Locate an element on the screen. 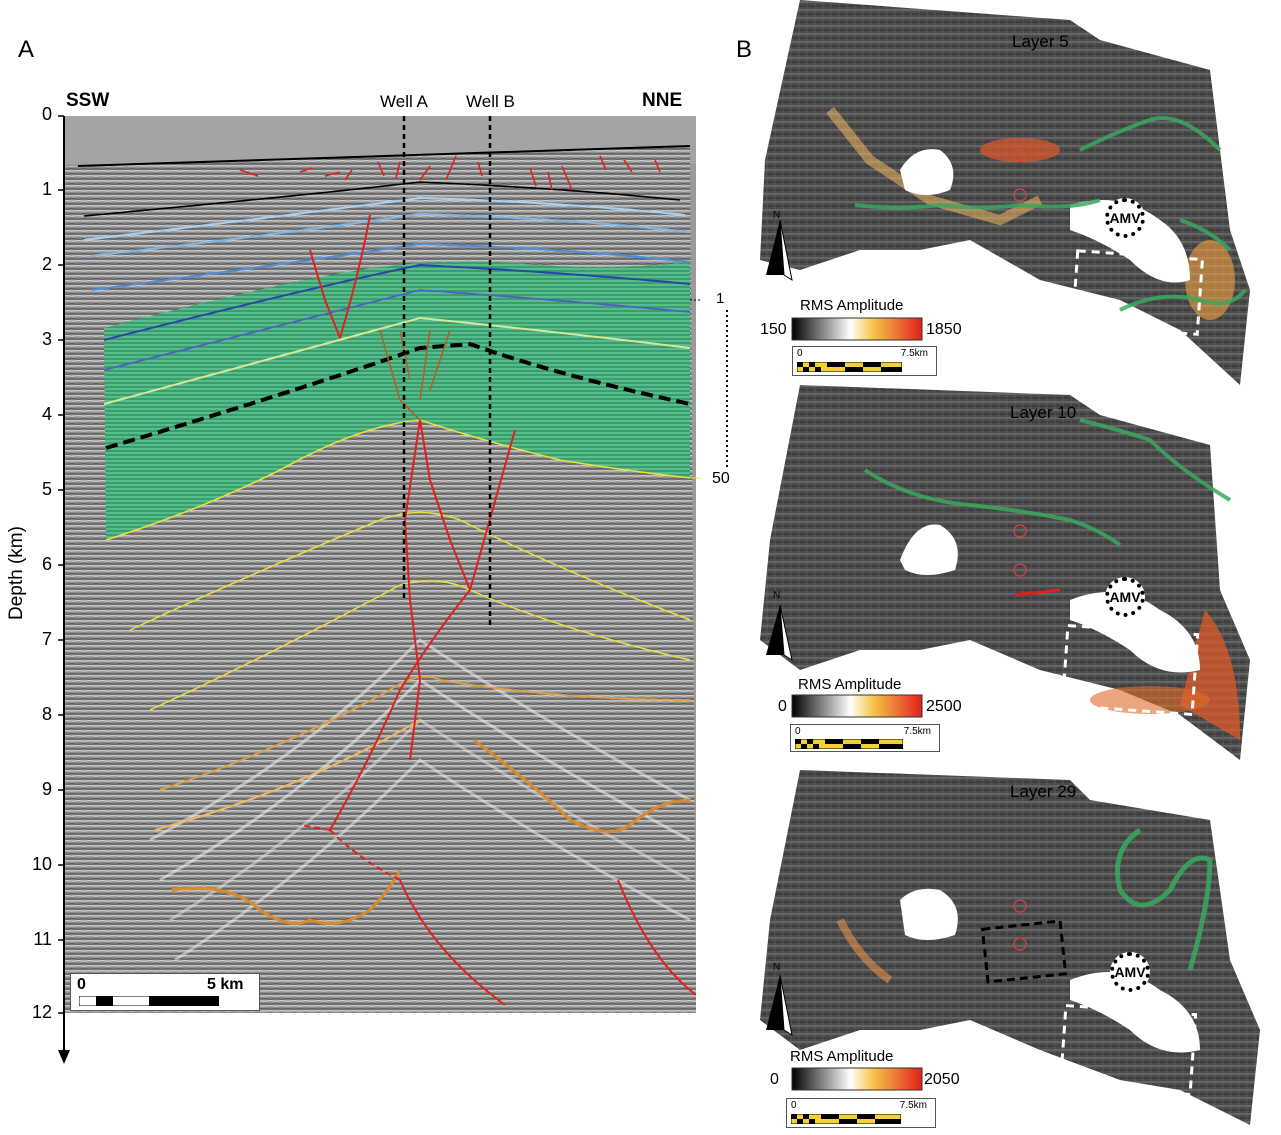 Image resolution: width=1281 pixels, height=1135 pixels. depth-tick: 1 is located at coordinates (46, 189).